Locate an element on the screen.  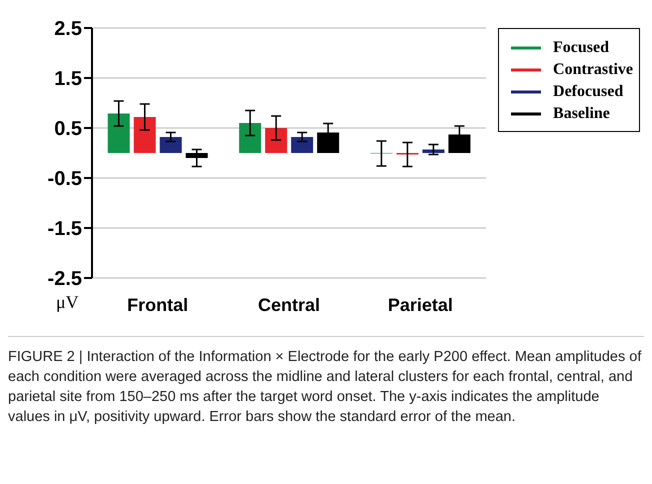
y-tick-label: 2.5 is located at coordinates (68, 29).